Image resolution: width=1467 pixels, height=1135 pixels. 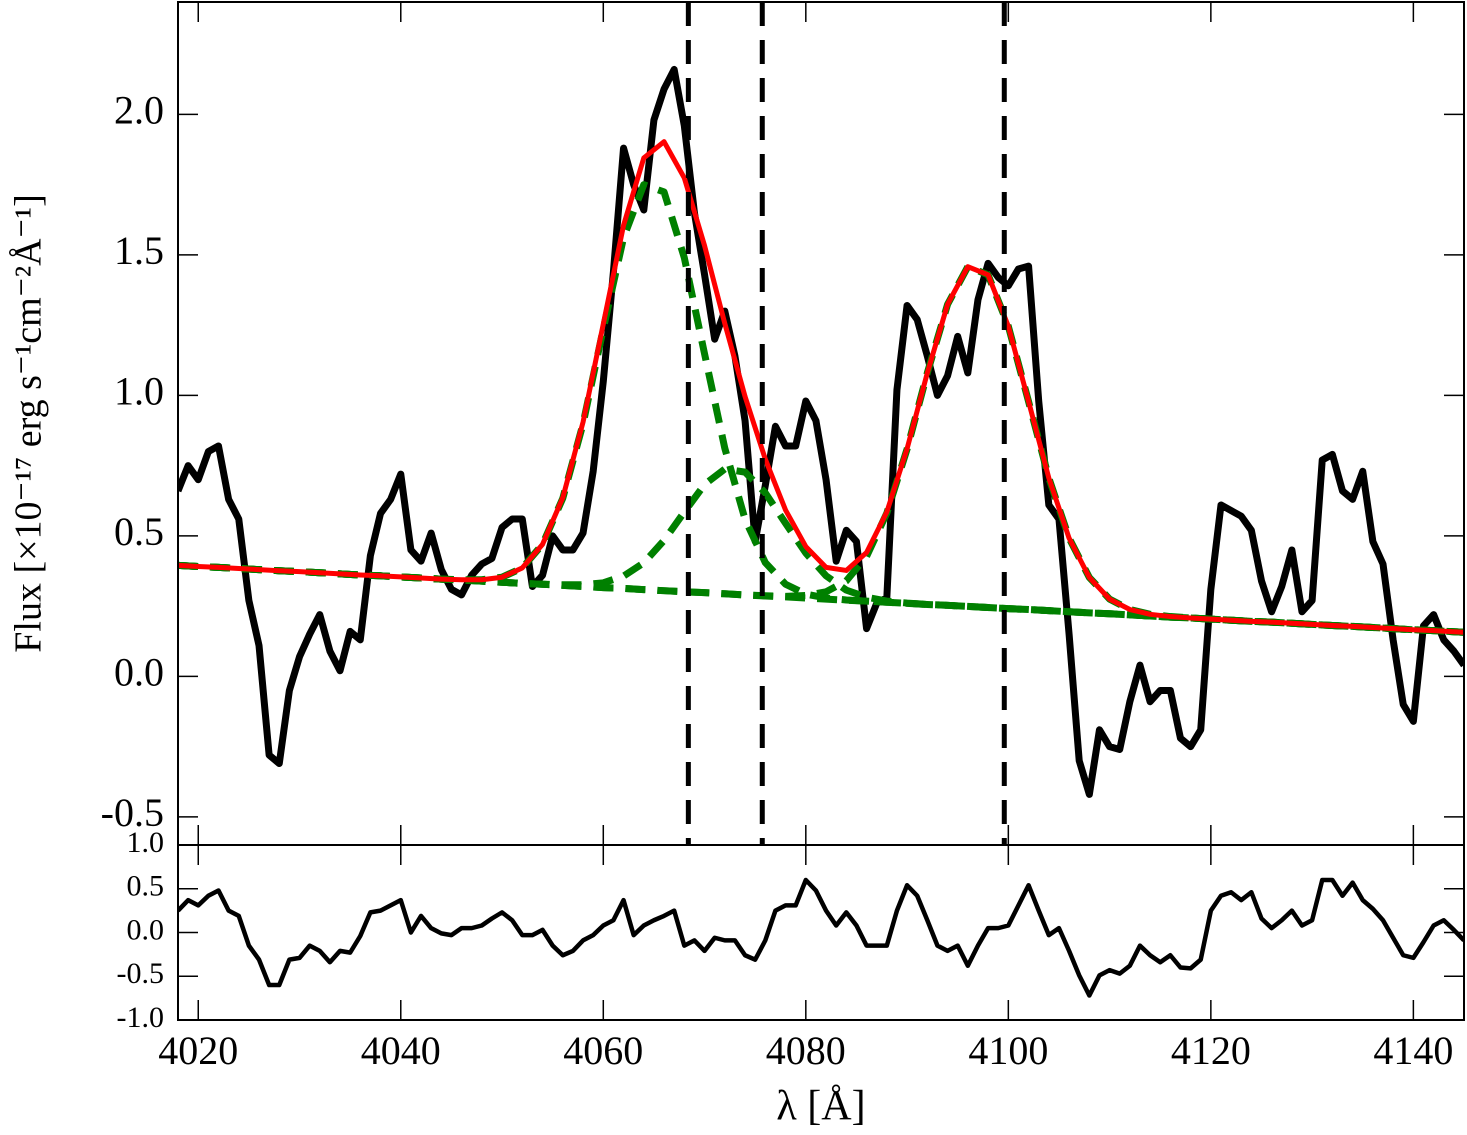 I want to click on plot-area, so click(x=821, y=937).